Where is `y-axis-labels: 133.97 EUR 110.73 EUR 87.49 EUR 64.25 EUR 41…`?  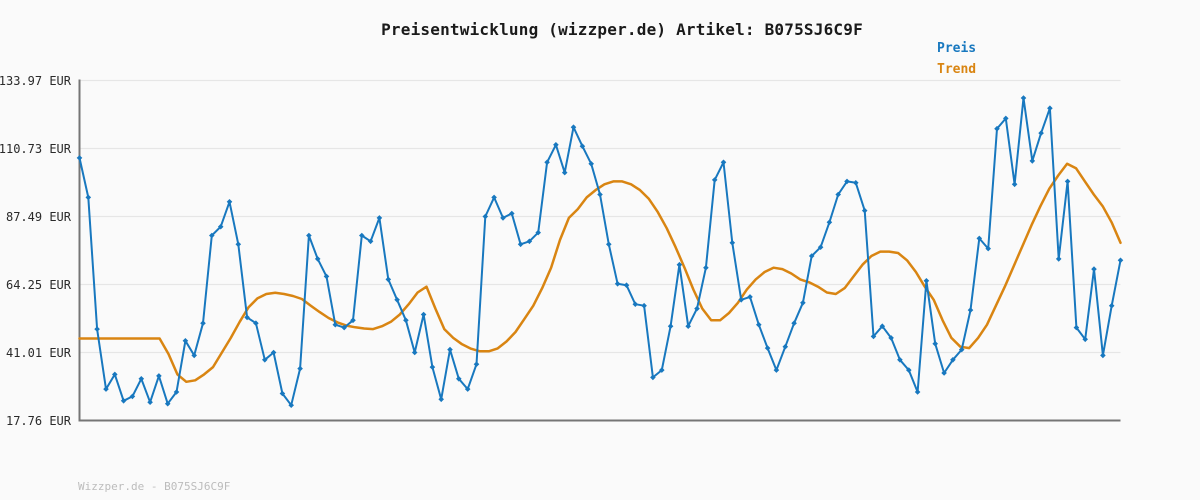
y-axis-labels: 133.97 EUR 110.73 EUR 87.49 EUR 64.25 EUR 41… is located at coordinates (36, 251).